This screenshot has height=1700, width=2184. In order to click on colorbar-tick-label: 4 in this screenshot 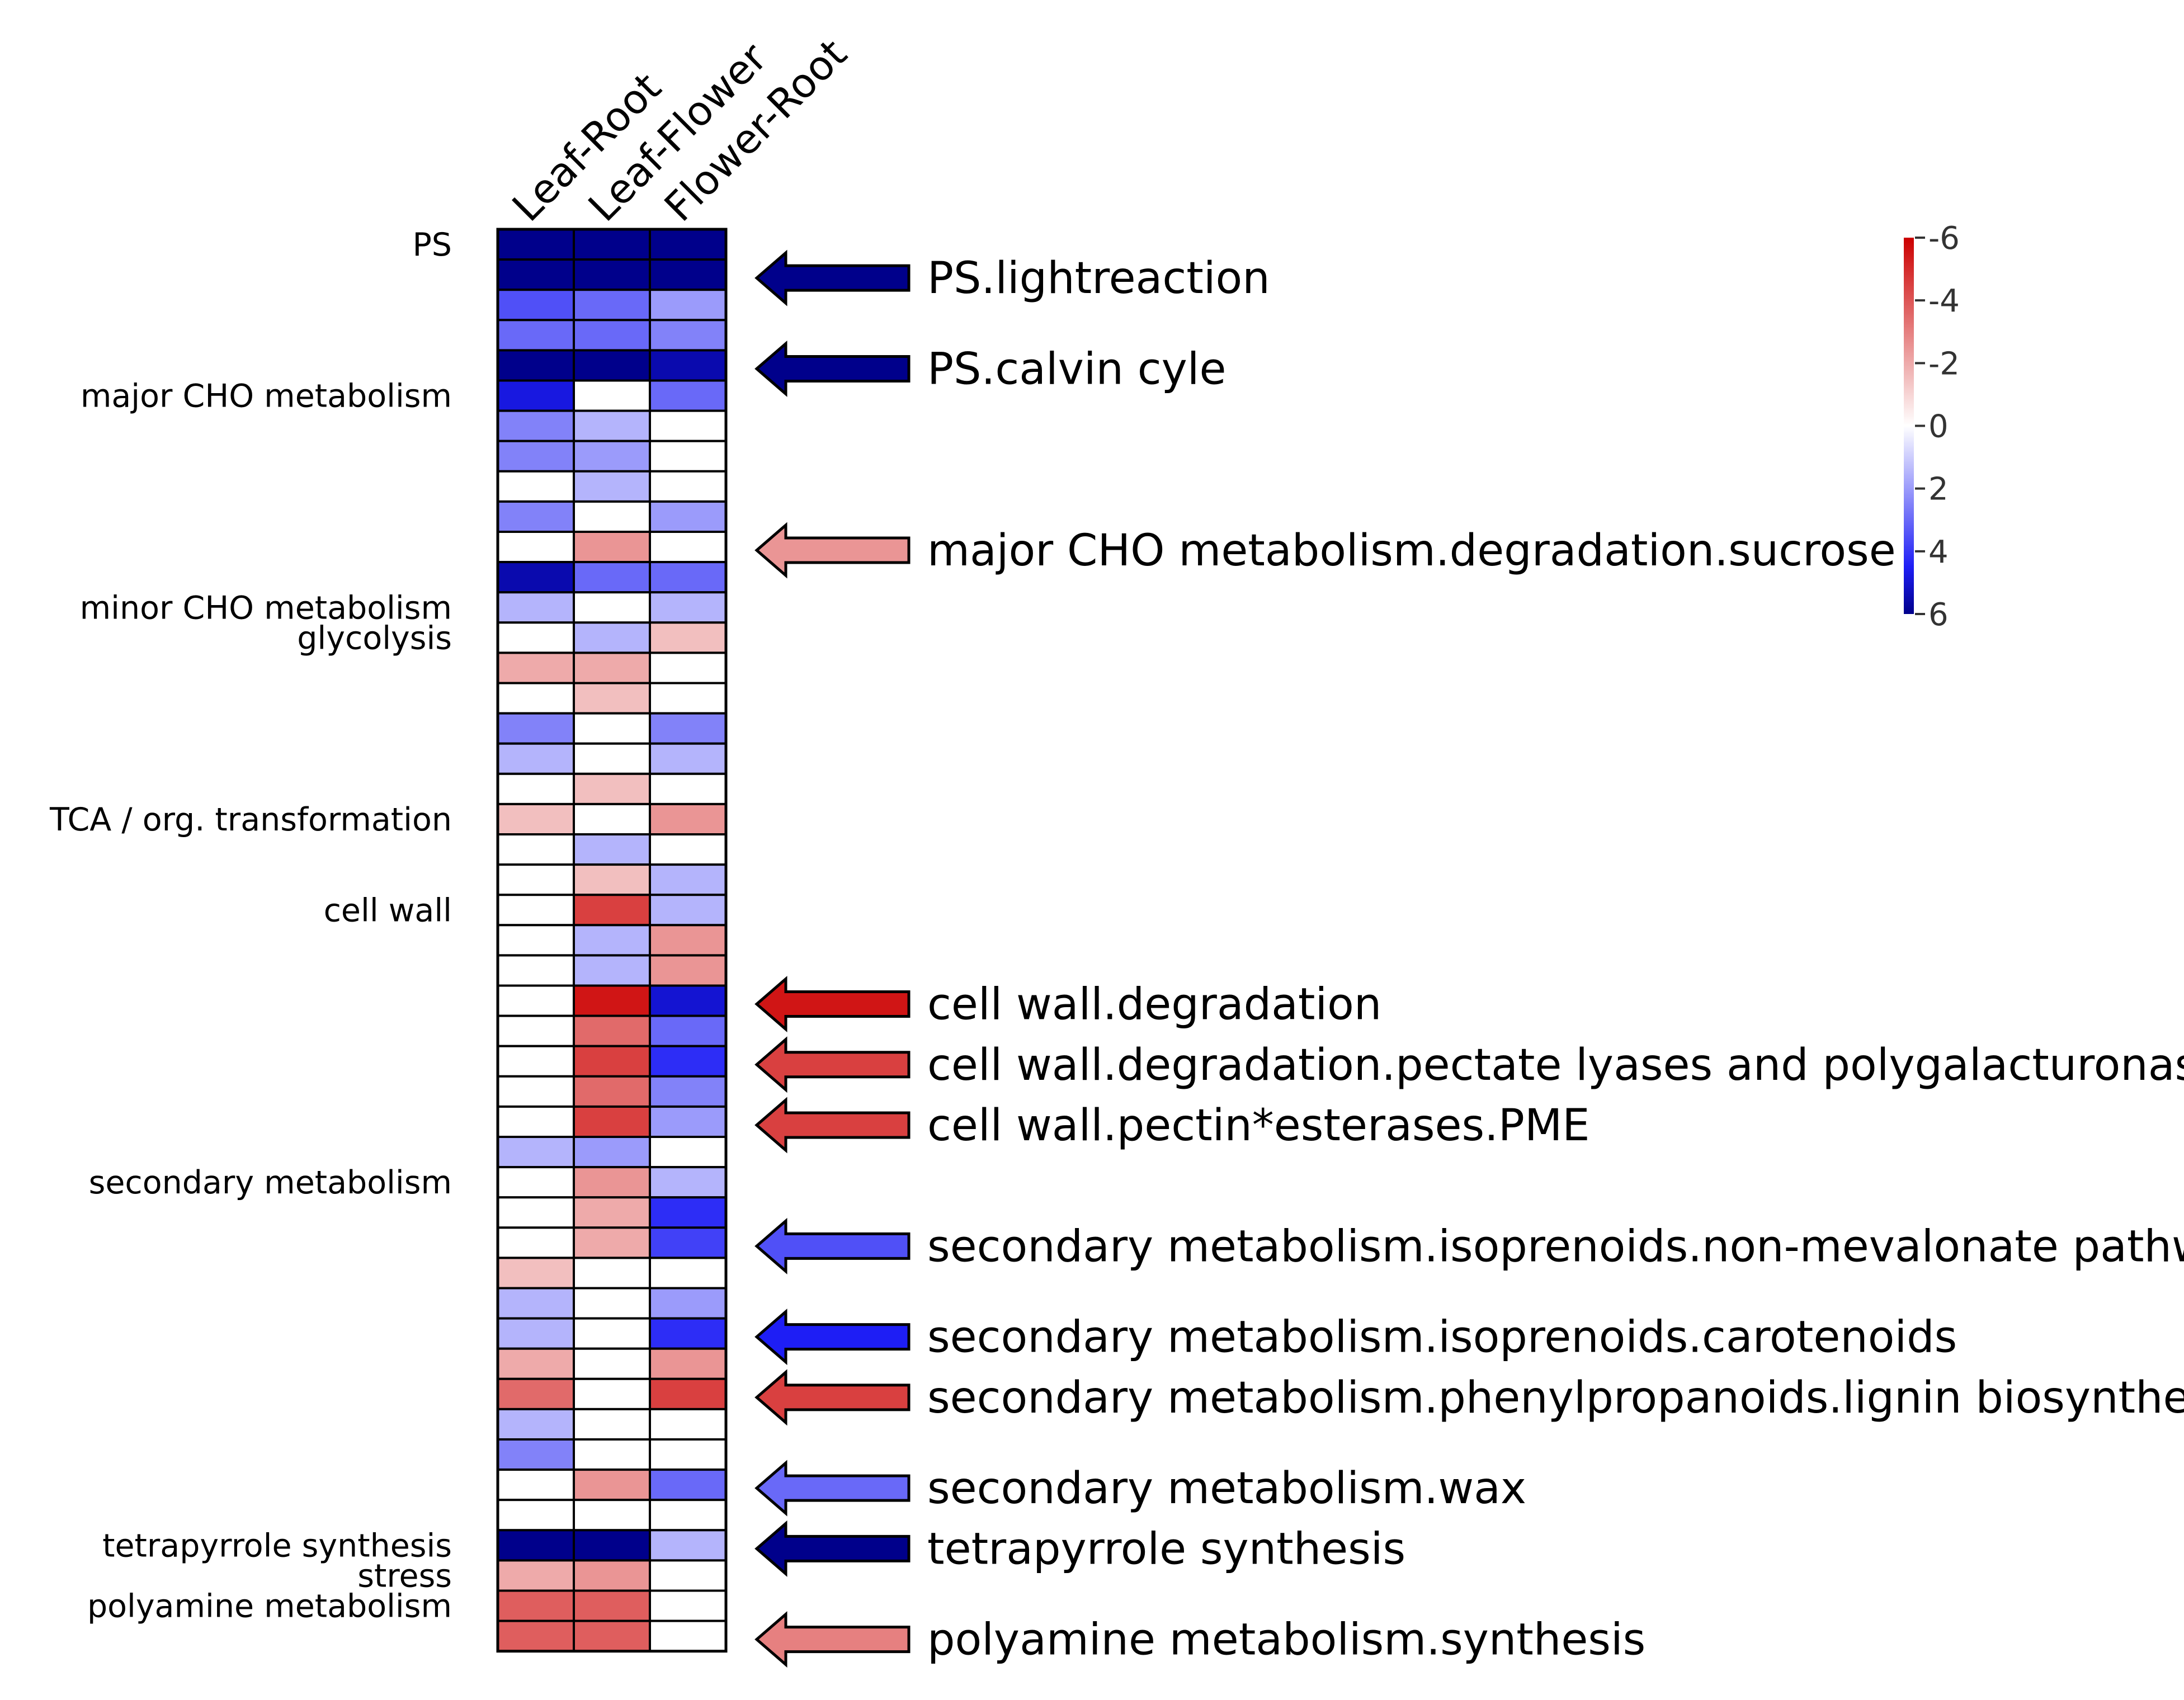, I will do `click(1939, 552)`.